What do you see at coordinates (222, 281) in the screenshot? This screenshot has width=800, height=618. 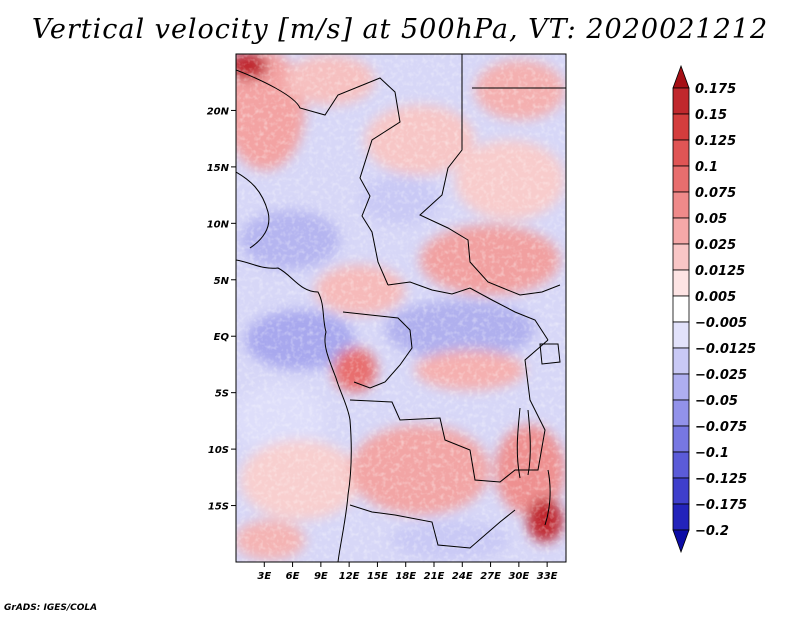 I see `y-tick-label: 5N` at bounding box center [222, 281].